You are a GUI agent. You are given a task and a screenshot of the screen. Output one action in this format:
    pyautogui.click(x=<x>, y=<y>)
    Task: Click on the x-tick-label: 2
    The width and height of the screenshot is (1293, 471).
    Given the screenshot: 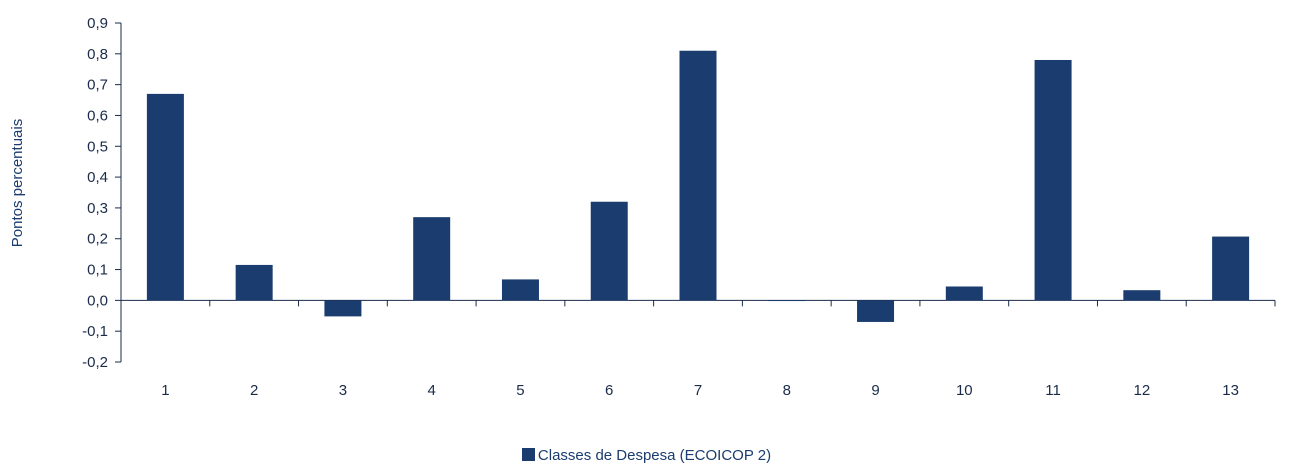 What is the action you would take?
    pyautogui.click(x=254, y=390)
    